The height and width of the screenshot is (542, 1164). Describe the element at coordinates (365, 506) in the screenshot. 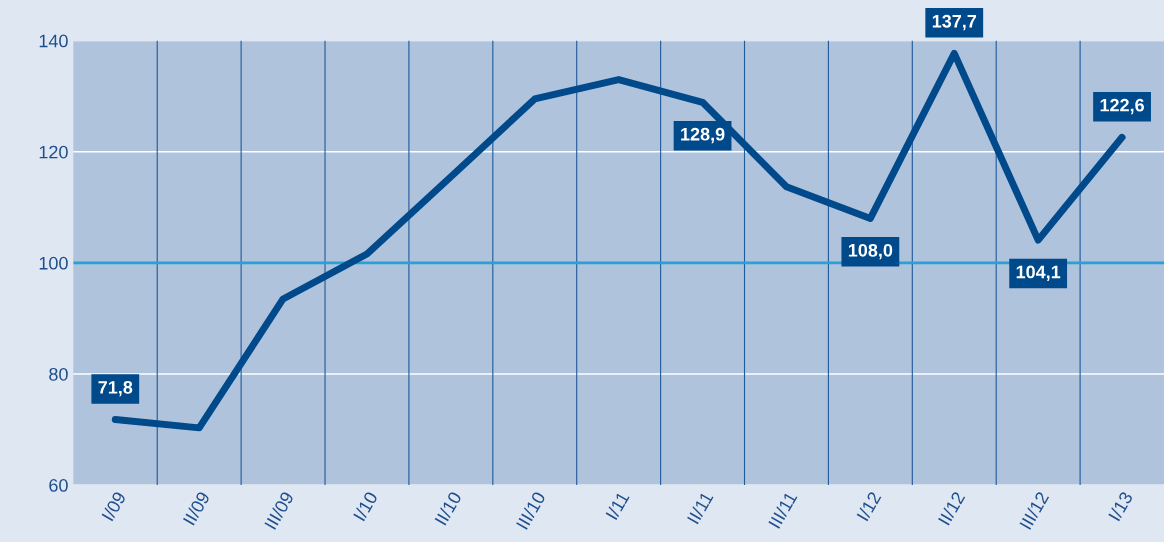

I see `x-tick-label: I/10` at that location.